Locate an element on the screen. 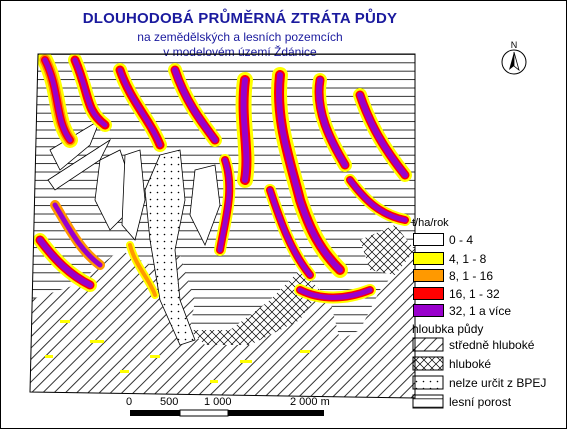 Image resolution: width=567 pixels, height=429 pixels. legend-soil-undetermined: nelze určit z BPEJ is located at coordinates (498, 383).